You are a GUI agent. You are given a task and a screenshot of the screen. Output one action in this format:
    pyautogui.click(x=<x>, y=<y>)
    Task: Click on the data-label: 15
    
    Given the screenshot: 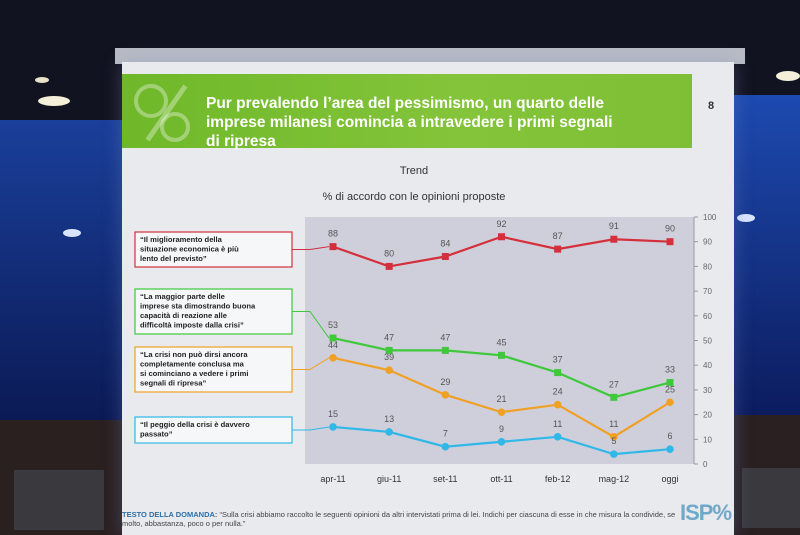 What is the action you would take?
    pyautogui.click(x=333, y=414)
    